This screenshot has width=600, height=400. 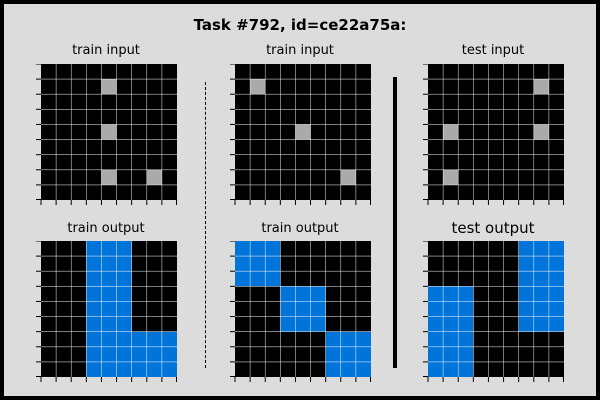 What do you see at coordinates (106, 50) in the screenshot?
I see `panel-label-train-input-1: train input` at bounding box center [106, 50].